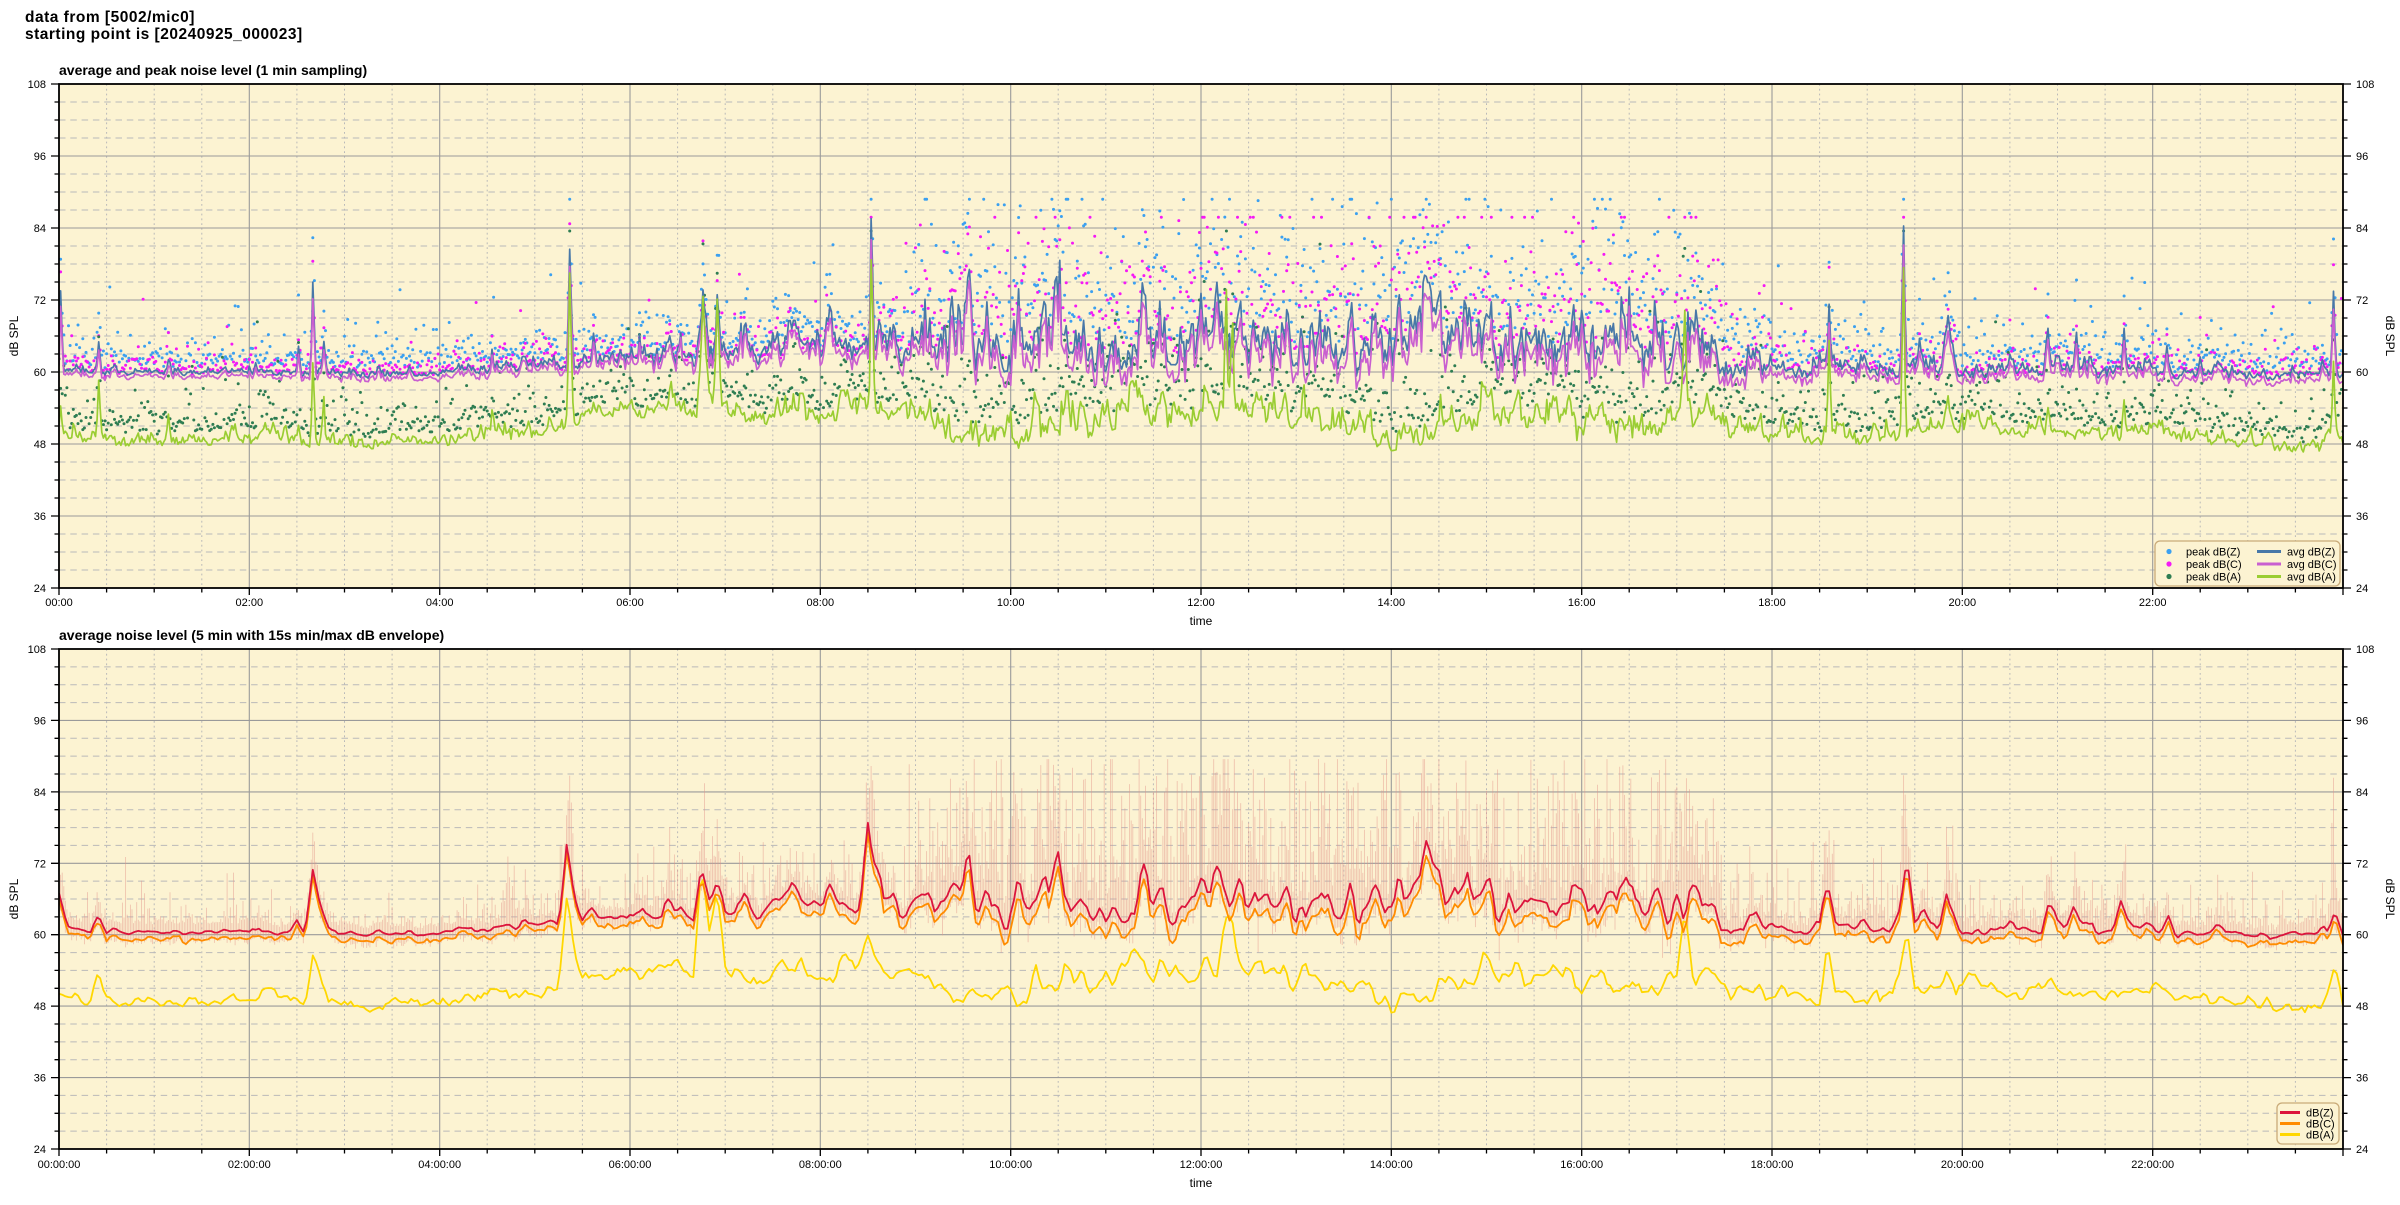 The height and width of the screenshot is (1205, 2400). I want to click on svg-text: 10:00, so click(1011, 603).